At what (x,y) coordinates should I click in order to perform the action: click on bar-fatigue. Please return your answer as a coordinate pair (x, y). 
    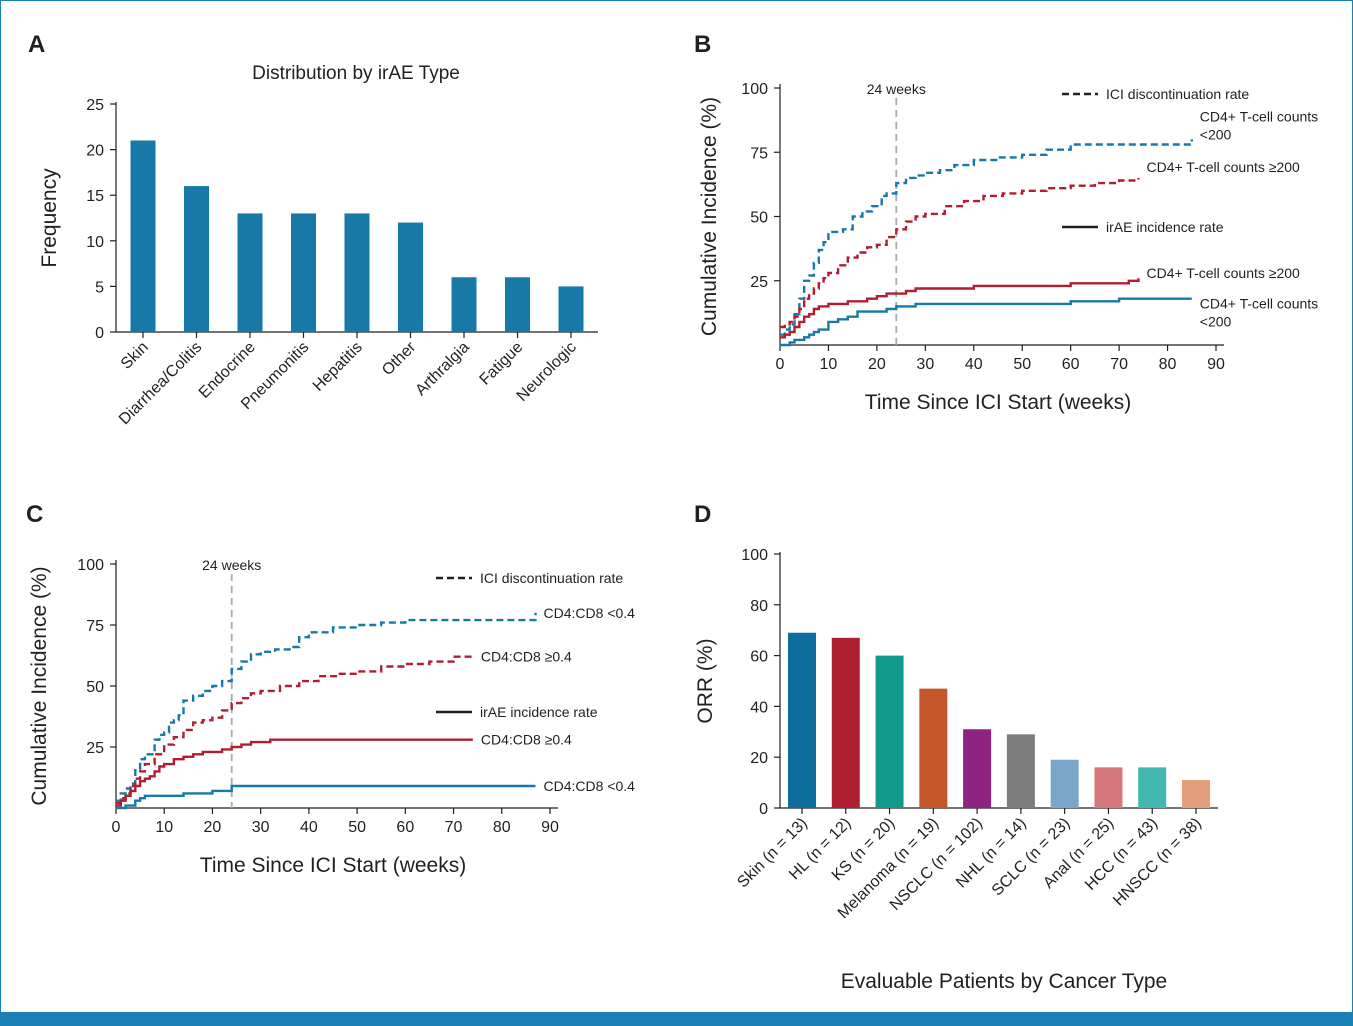
    Looking at the image, I should click on (517, 304).